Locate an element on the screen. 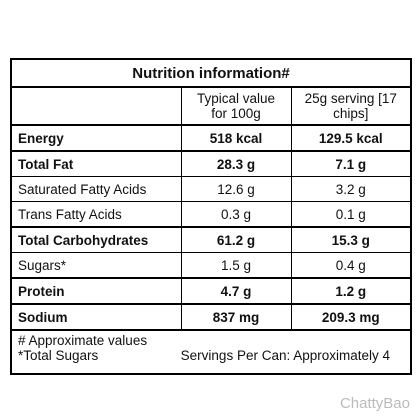 The width and height of the screenshot is (420, 420). watermark: ChattyBao is located at coordinates (374, 403).